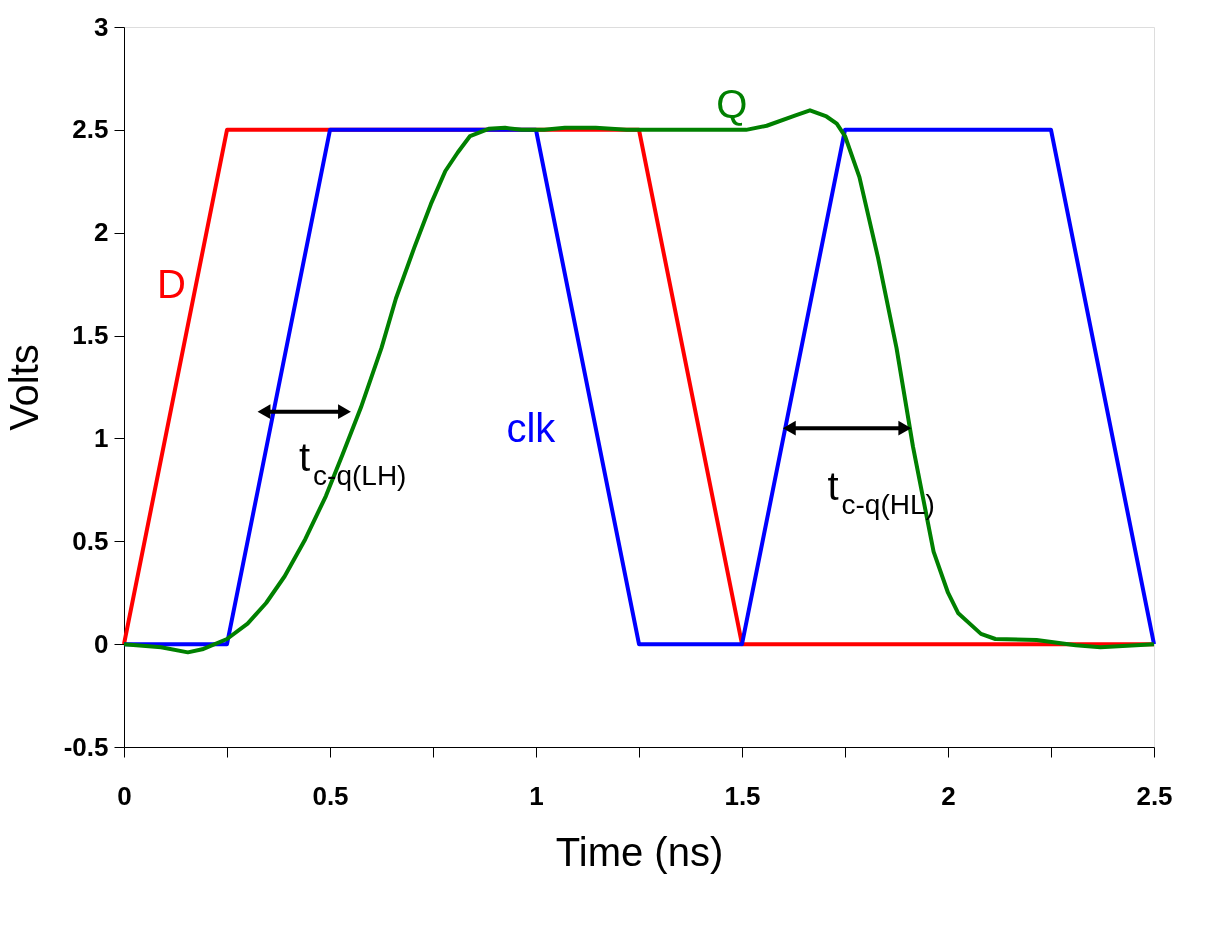  I want to click on y-tick-label: -0.5, so click(86, 746).